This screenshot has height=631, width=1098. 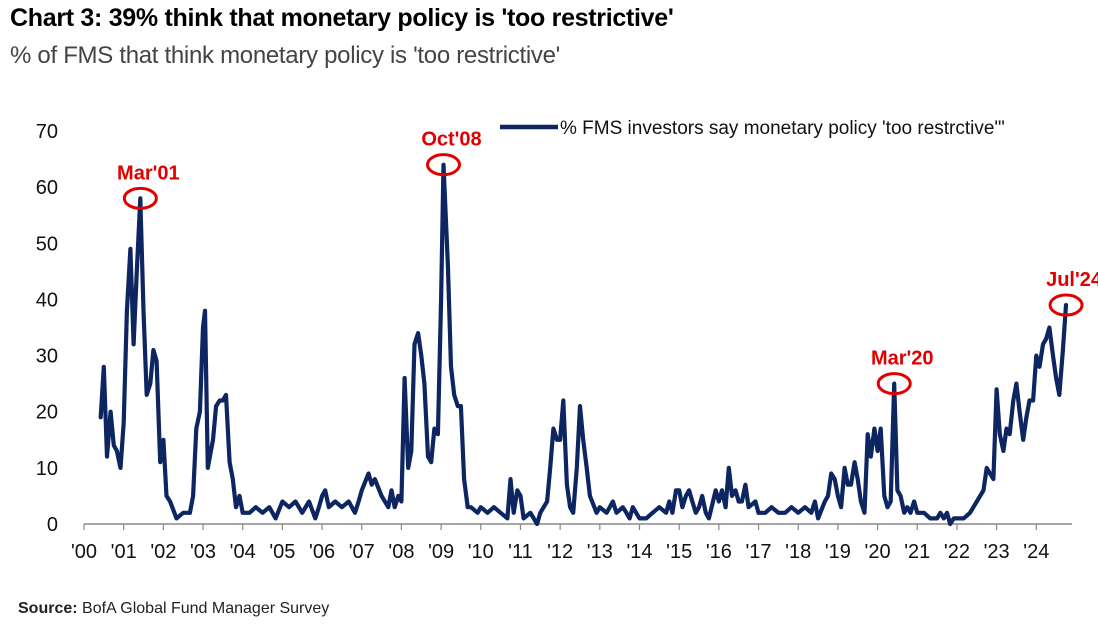 I want to click on x-tick-label: '23, so click(x=997, y=552).